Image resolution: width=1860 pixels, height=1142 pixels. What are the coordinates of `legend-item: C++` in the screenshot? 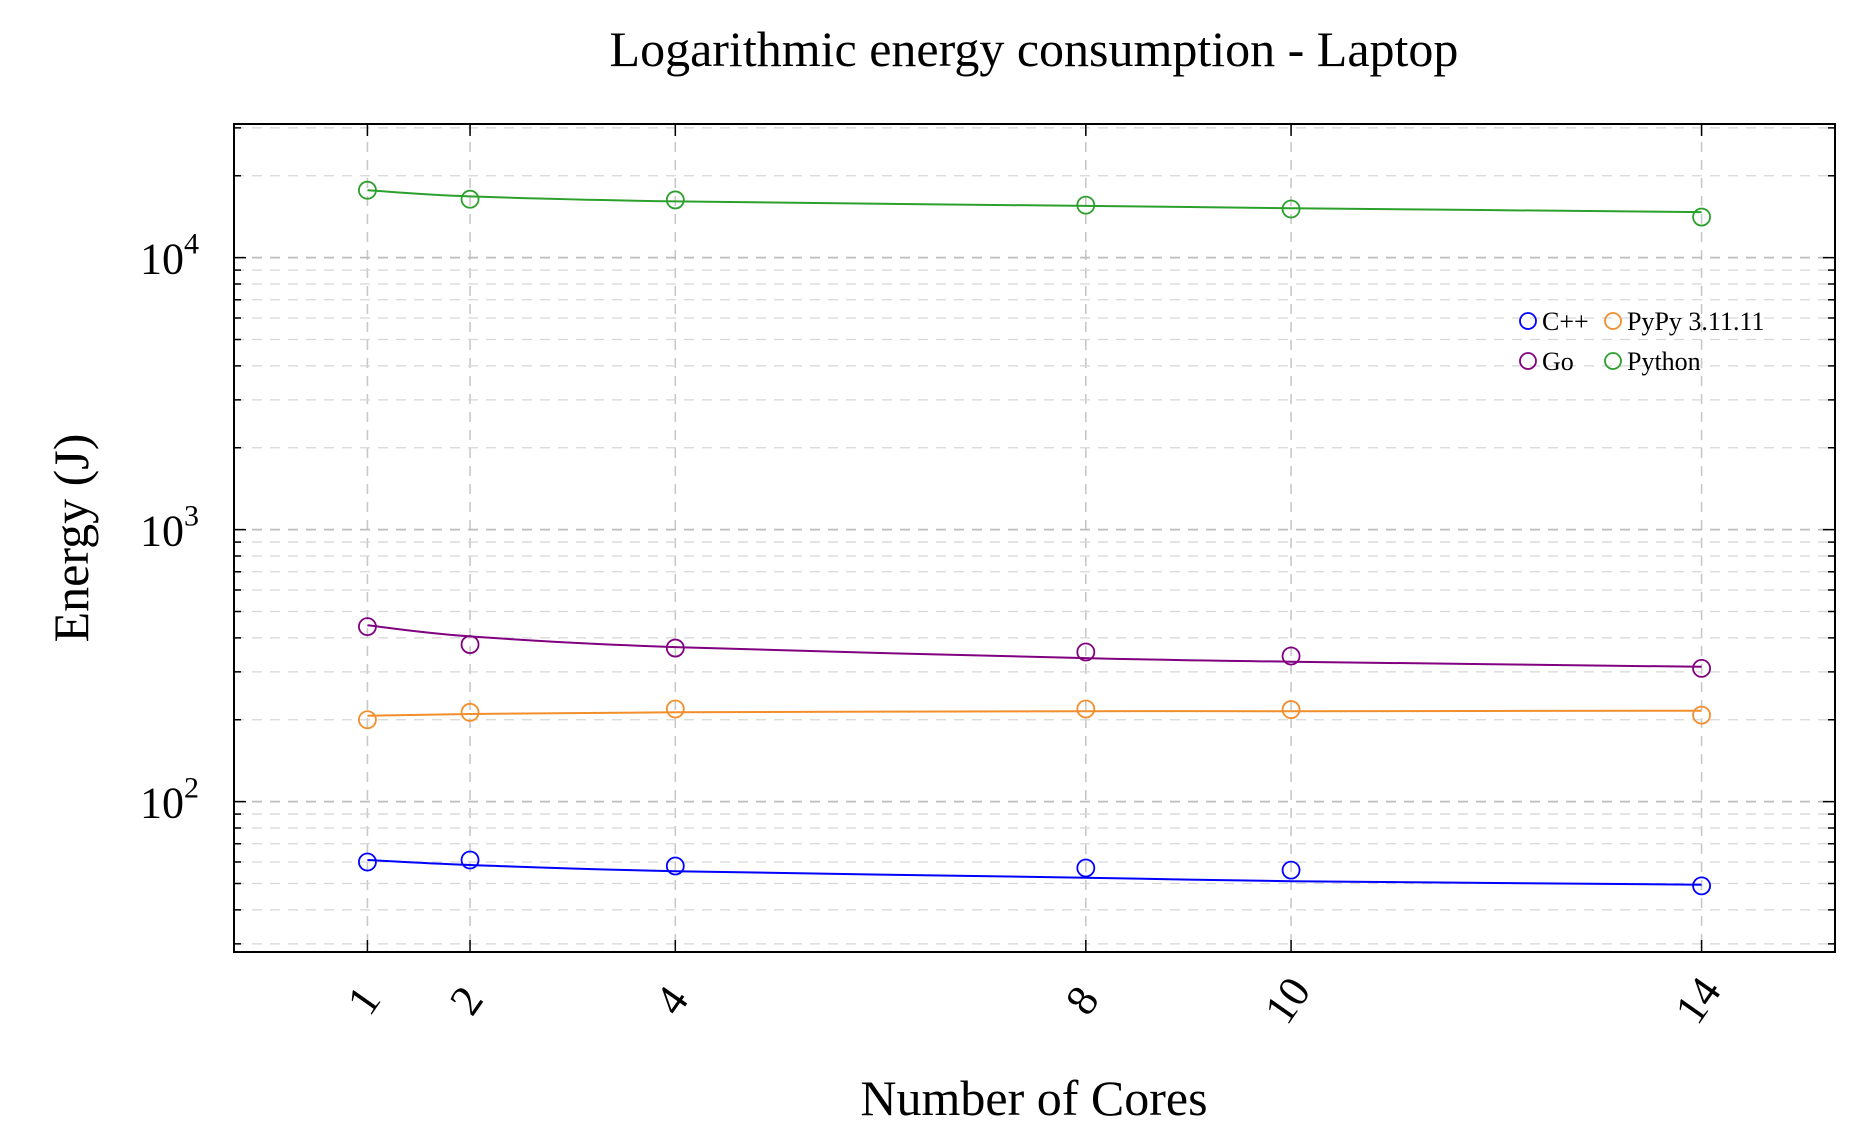 It's located at (1554, 321).